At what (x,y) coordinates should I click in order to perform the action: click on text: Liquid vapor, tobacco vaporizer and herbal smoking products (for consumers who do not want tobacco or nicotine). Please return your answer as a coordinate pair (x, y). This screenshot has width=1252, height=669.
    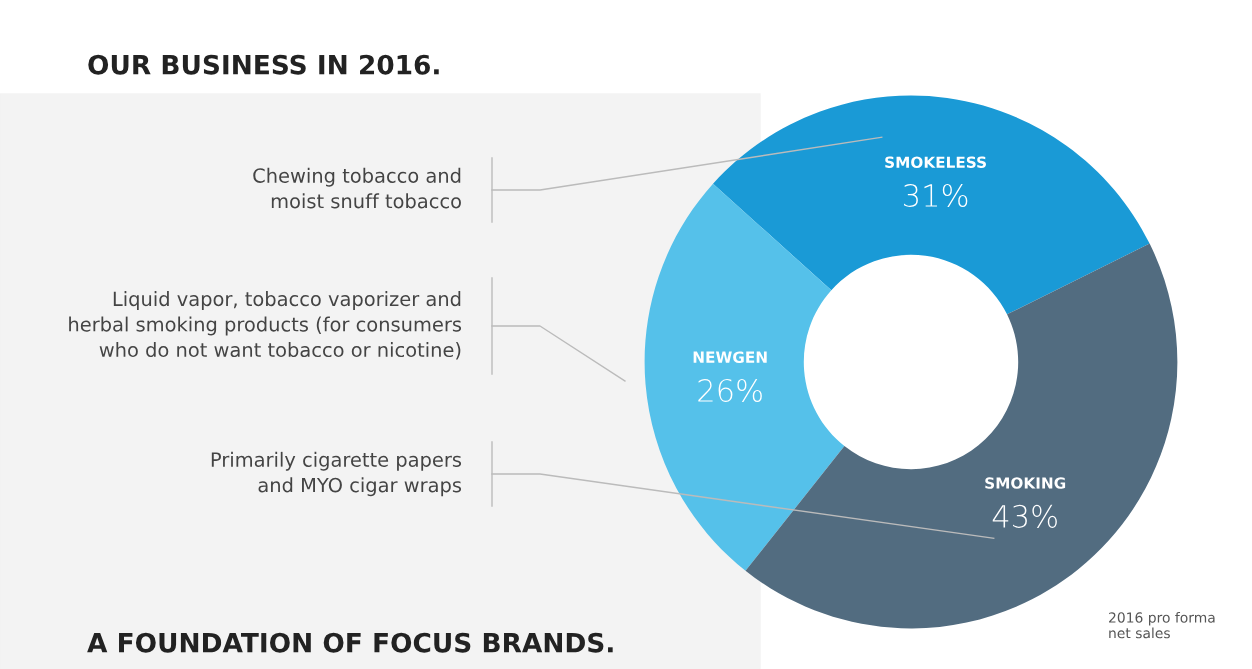
    Looking at the image, I should click on (265, 325).